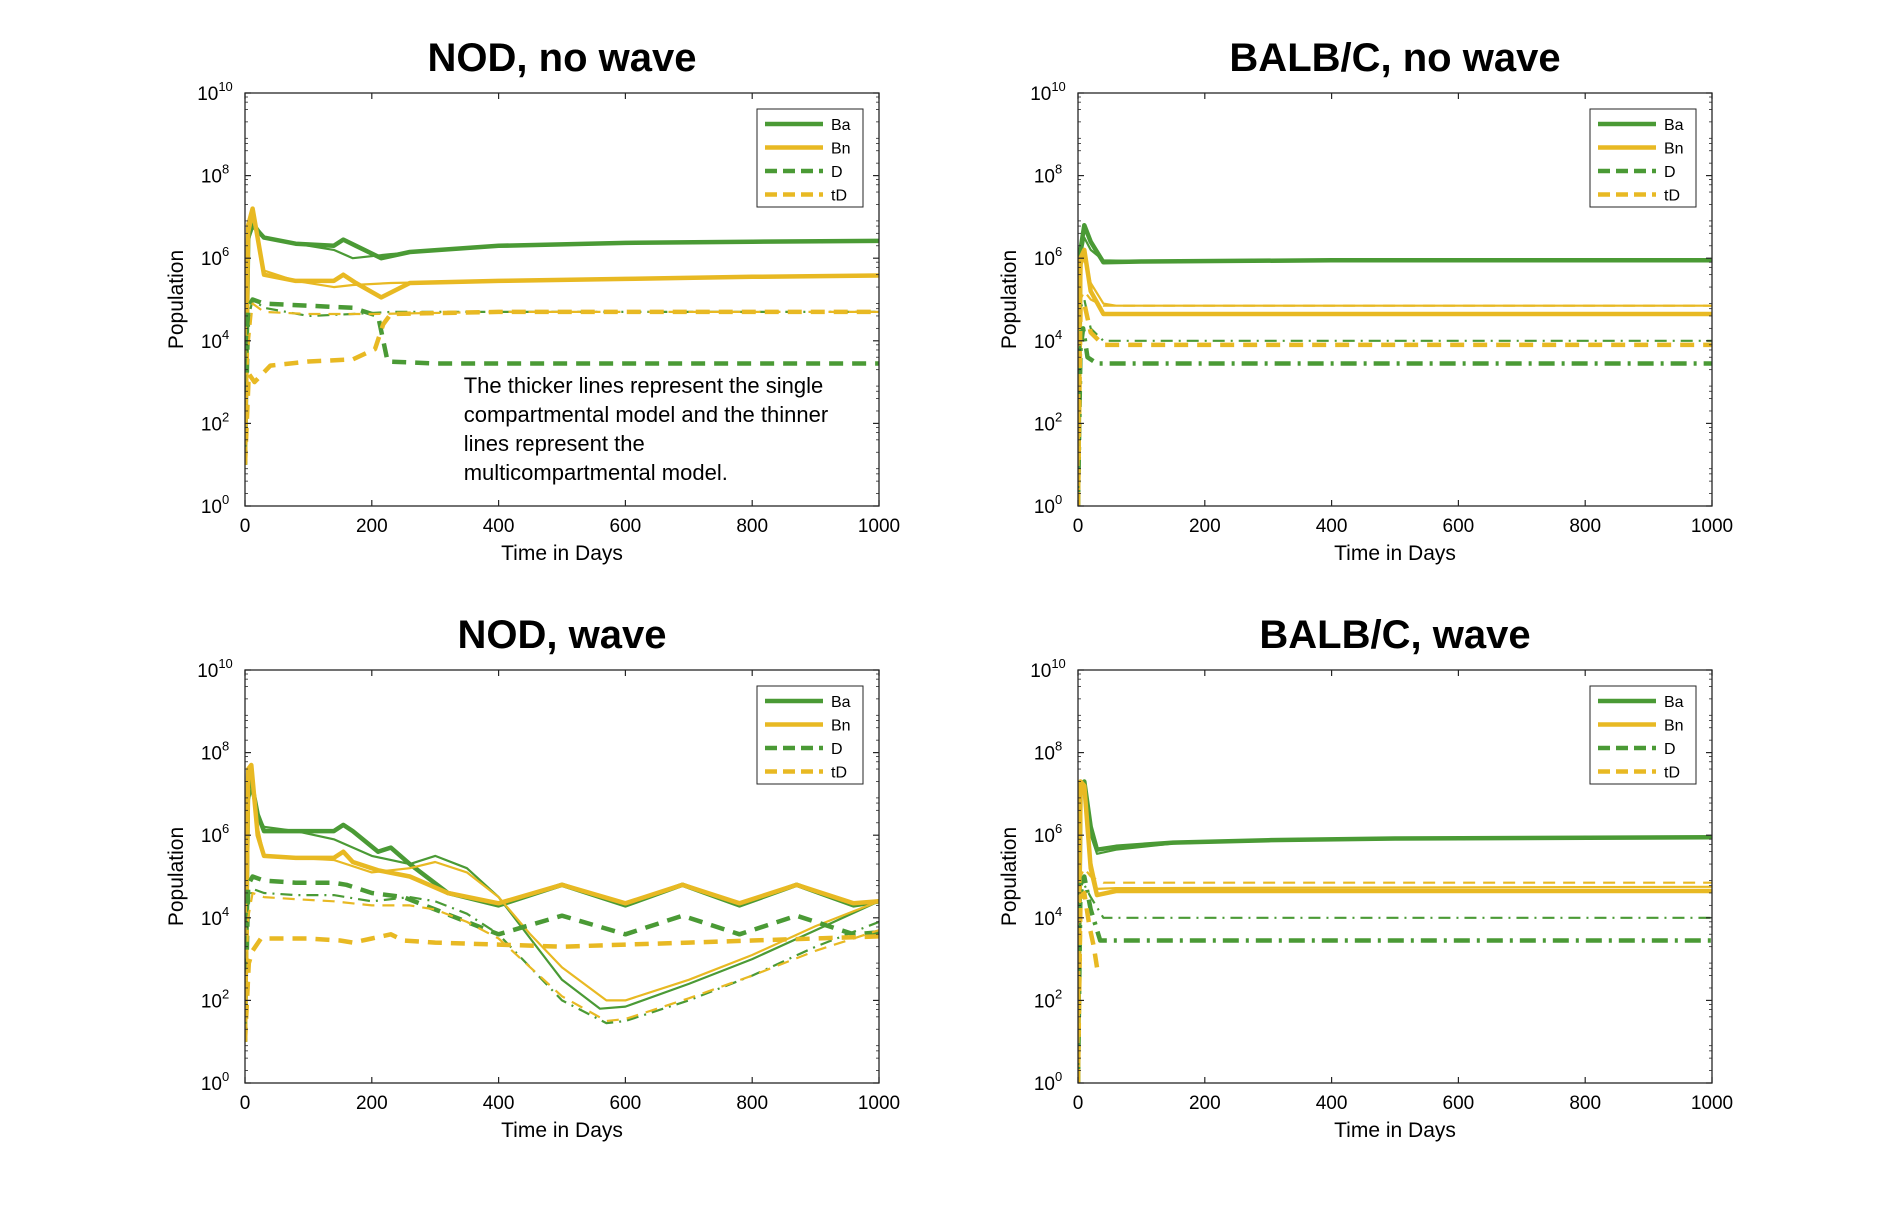 This screenshot has height=1208, width=1878. What do you see at coordinates (1394, 635) in the screenshot?
I see `chart-title: BALB/C, wave` at bounding box center [1394, 635].